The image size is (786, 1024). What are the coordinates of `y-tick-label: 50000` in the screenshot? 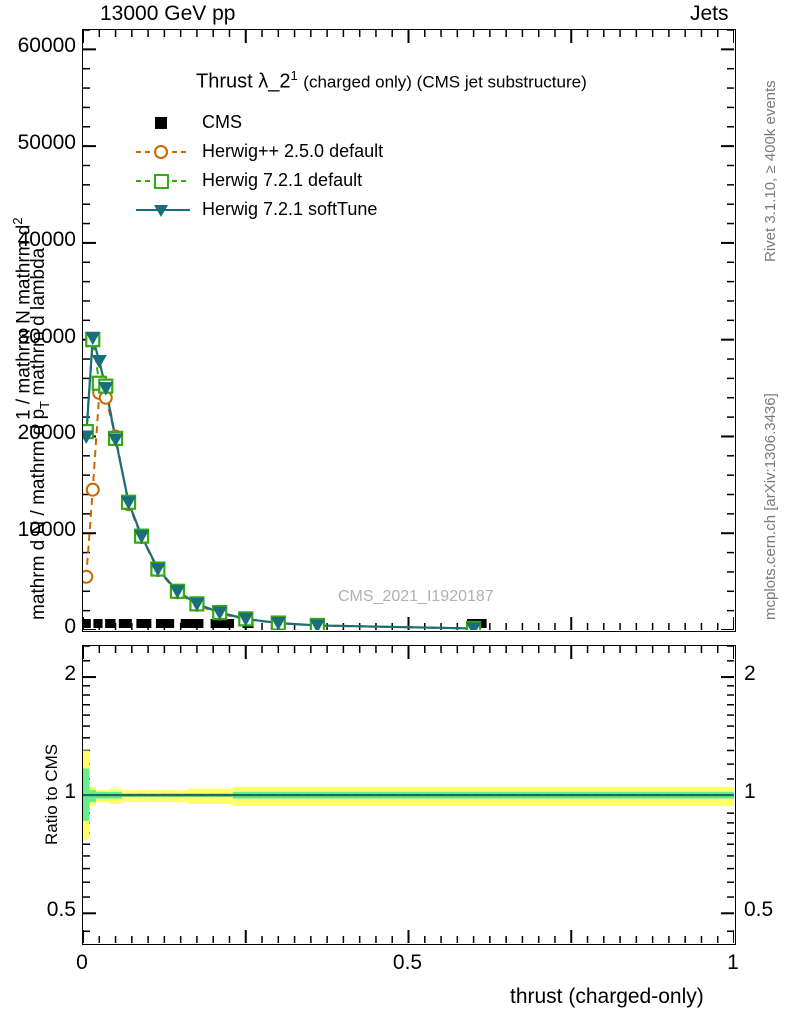 It's located at (46, 143).